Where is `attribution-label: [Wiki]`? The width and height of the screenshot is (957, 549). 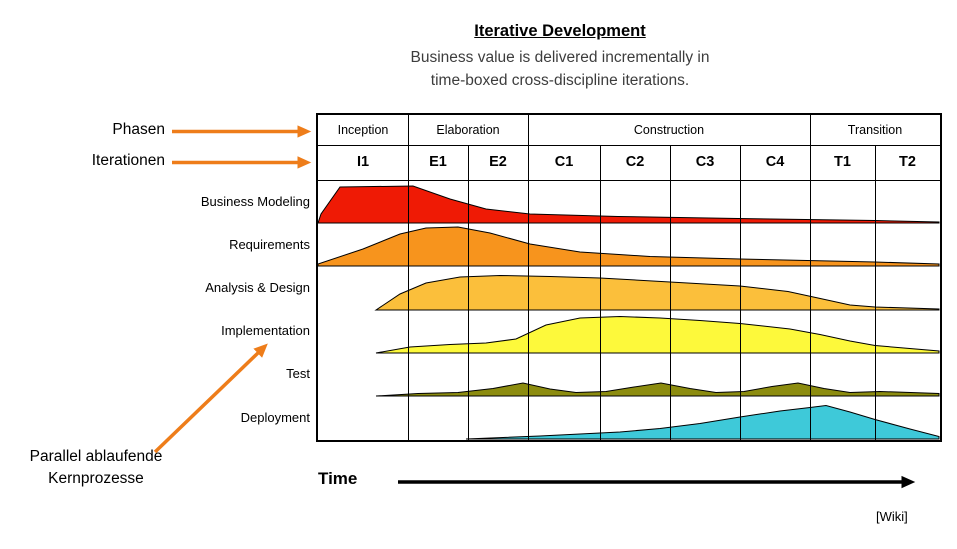 attribution-label: [Wiki] is located at coordinates (892, 516).